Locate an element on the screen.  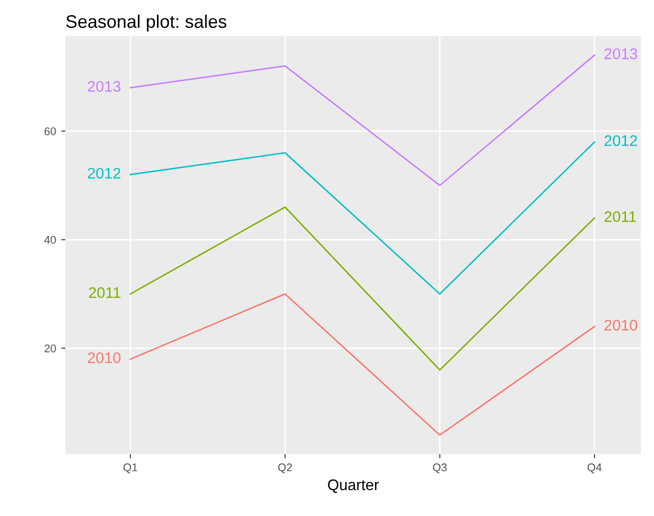
series-label: 2012 is located at coordinates (104, 173).